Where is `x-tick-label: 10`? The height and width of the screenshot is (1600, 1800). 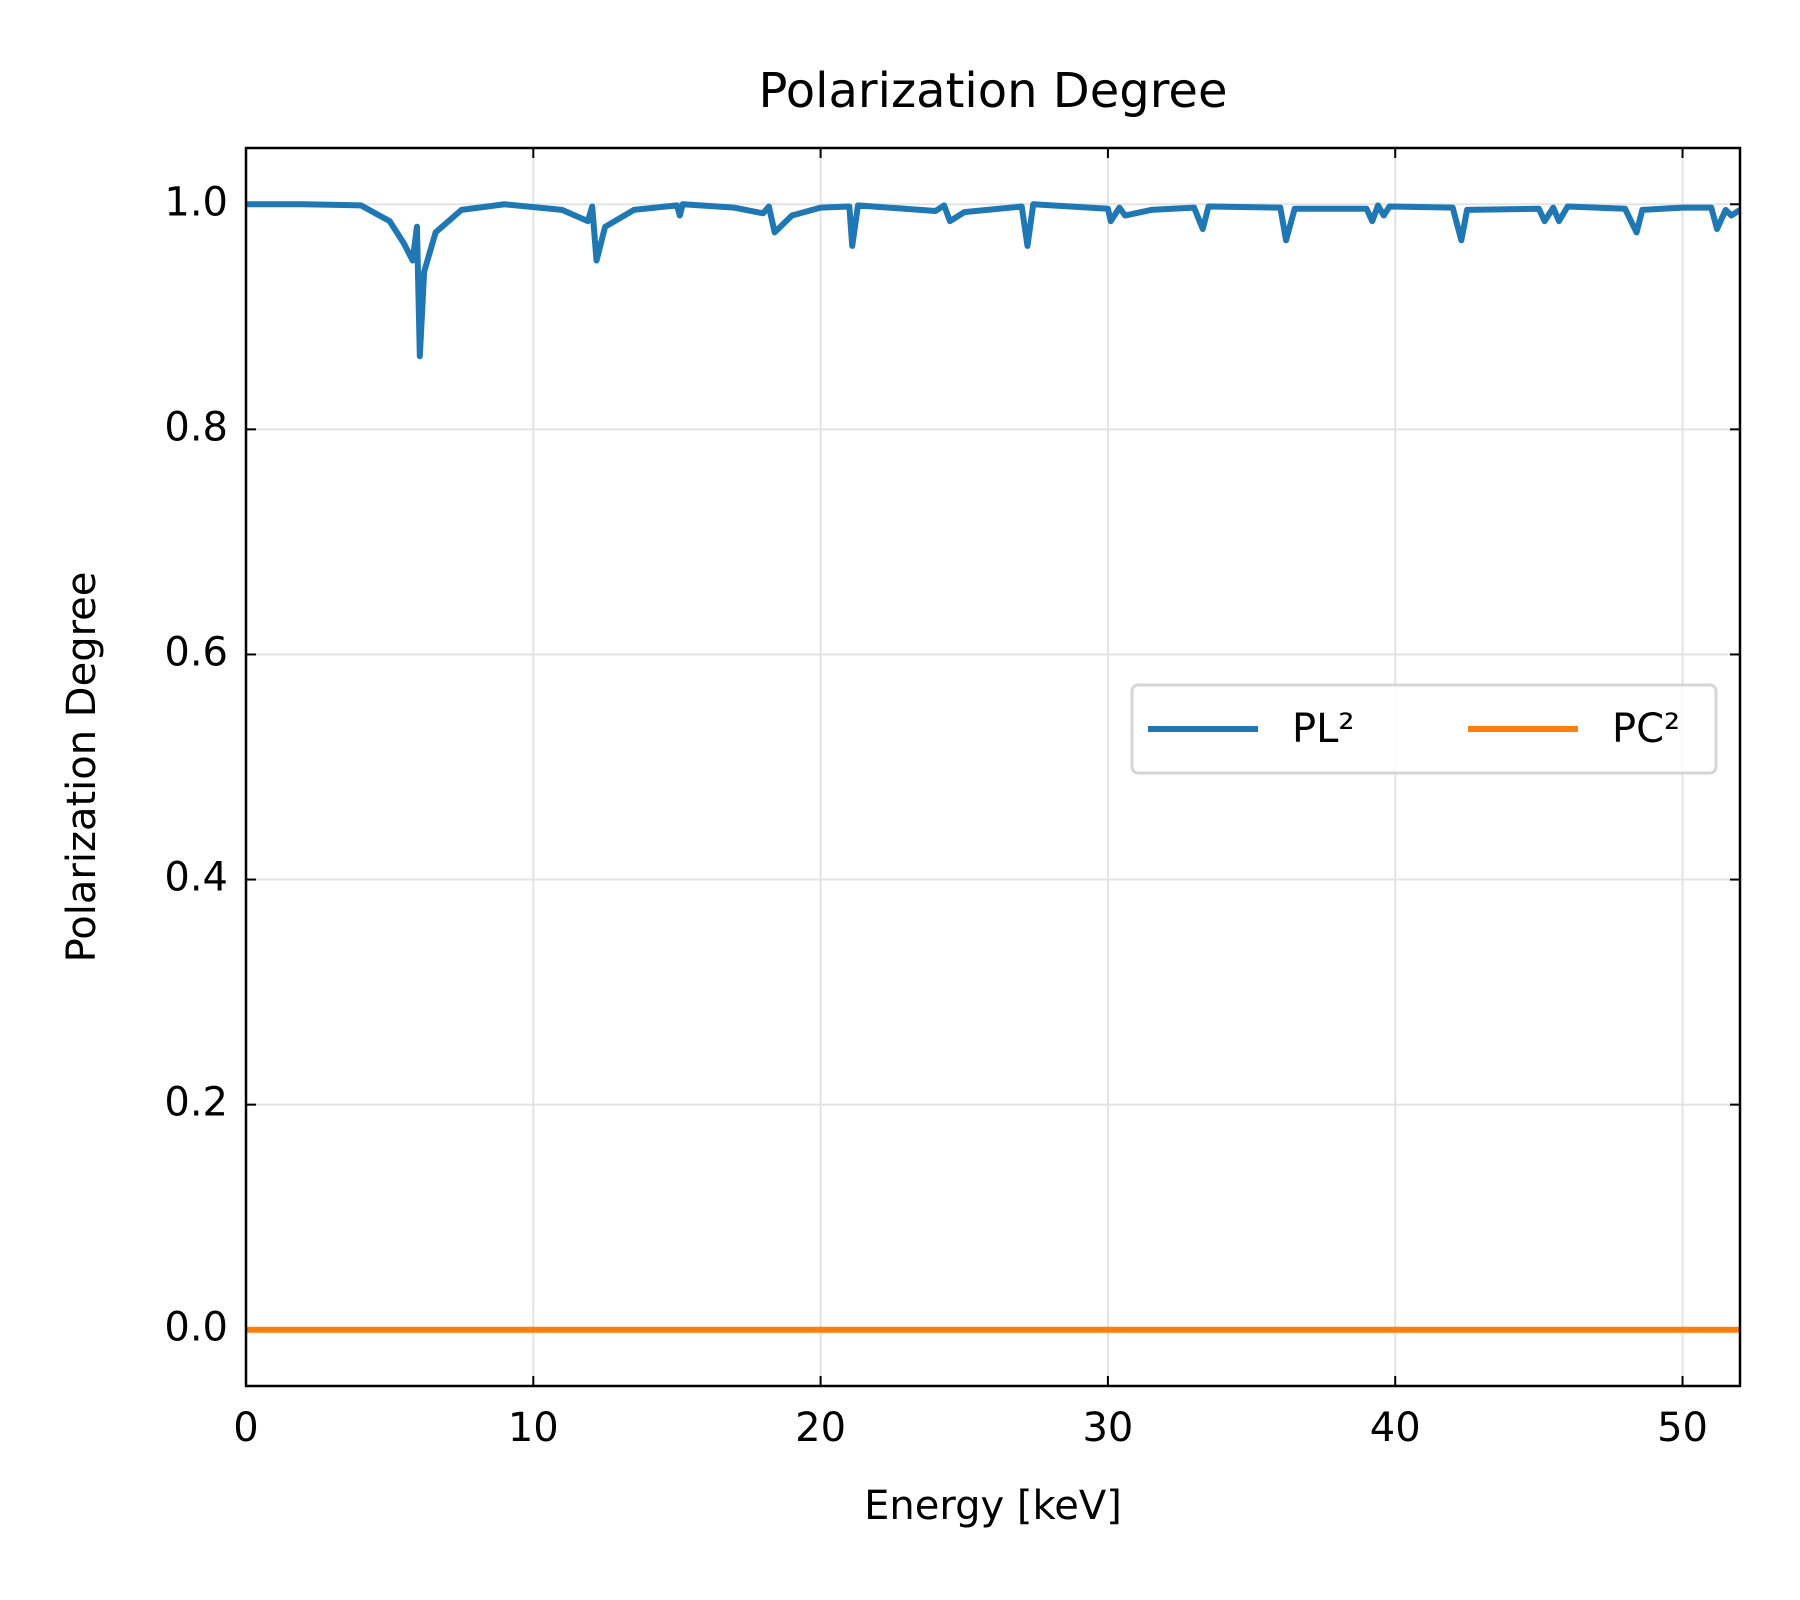 x-tick-label: 10 is located at coordinates (533, 1428).